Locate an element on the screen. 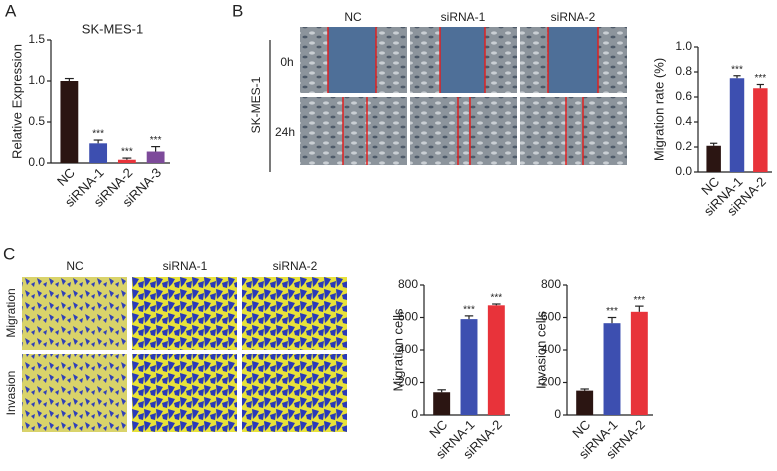 This screenshot has width=777, height=471. y-axis-label: Relative Expression is located at coordinates (16, 101).